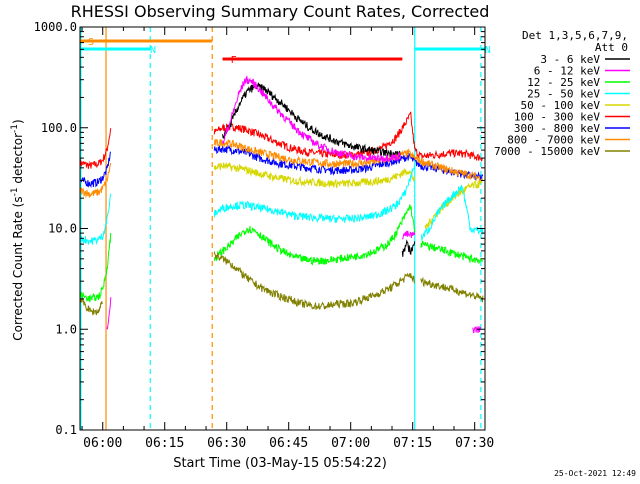 The image size is (640, 484). What do you see at coordinates (280, 463) in the screenshot?
I see `x-axis-label: Start Time (03-May-15 05:54:22)` at bounding box center [280, 463].